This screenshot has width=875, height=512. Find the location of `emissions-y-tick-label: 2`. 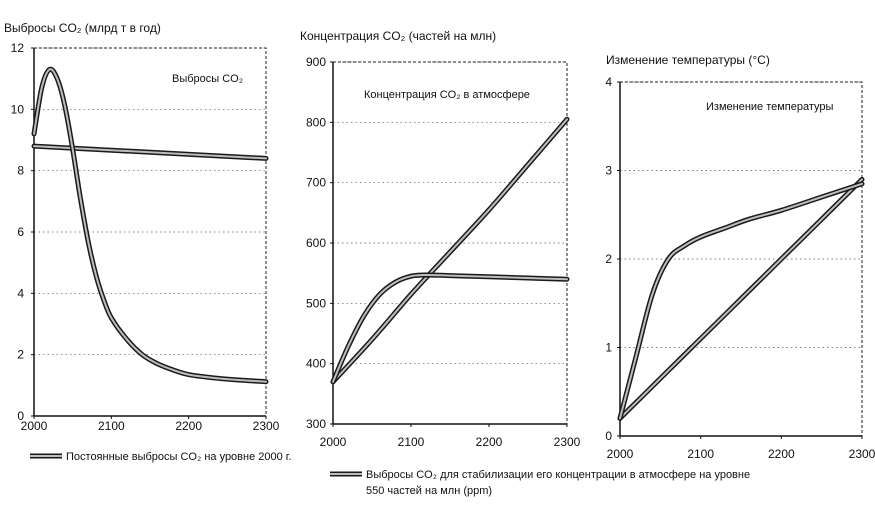

emissions-y-tick-label: 2 is located at coordinates (20, 355).